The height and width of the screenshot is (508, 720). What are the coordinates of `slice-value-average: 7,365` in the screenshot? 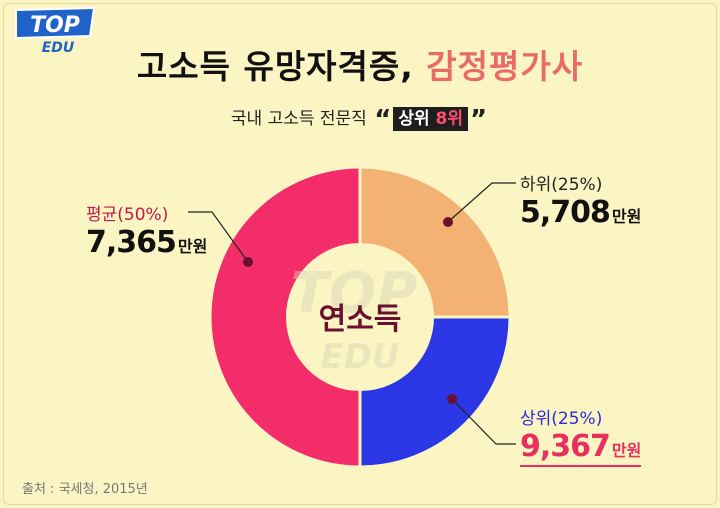 It's located at (131, 242).